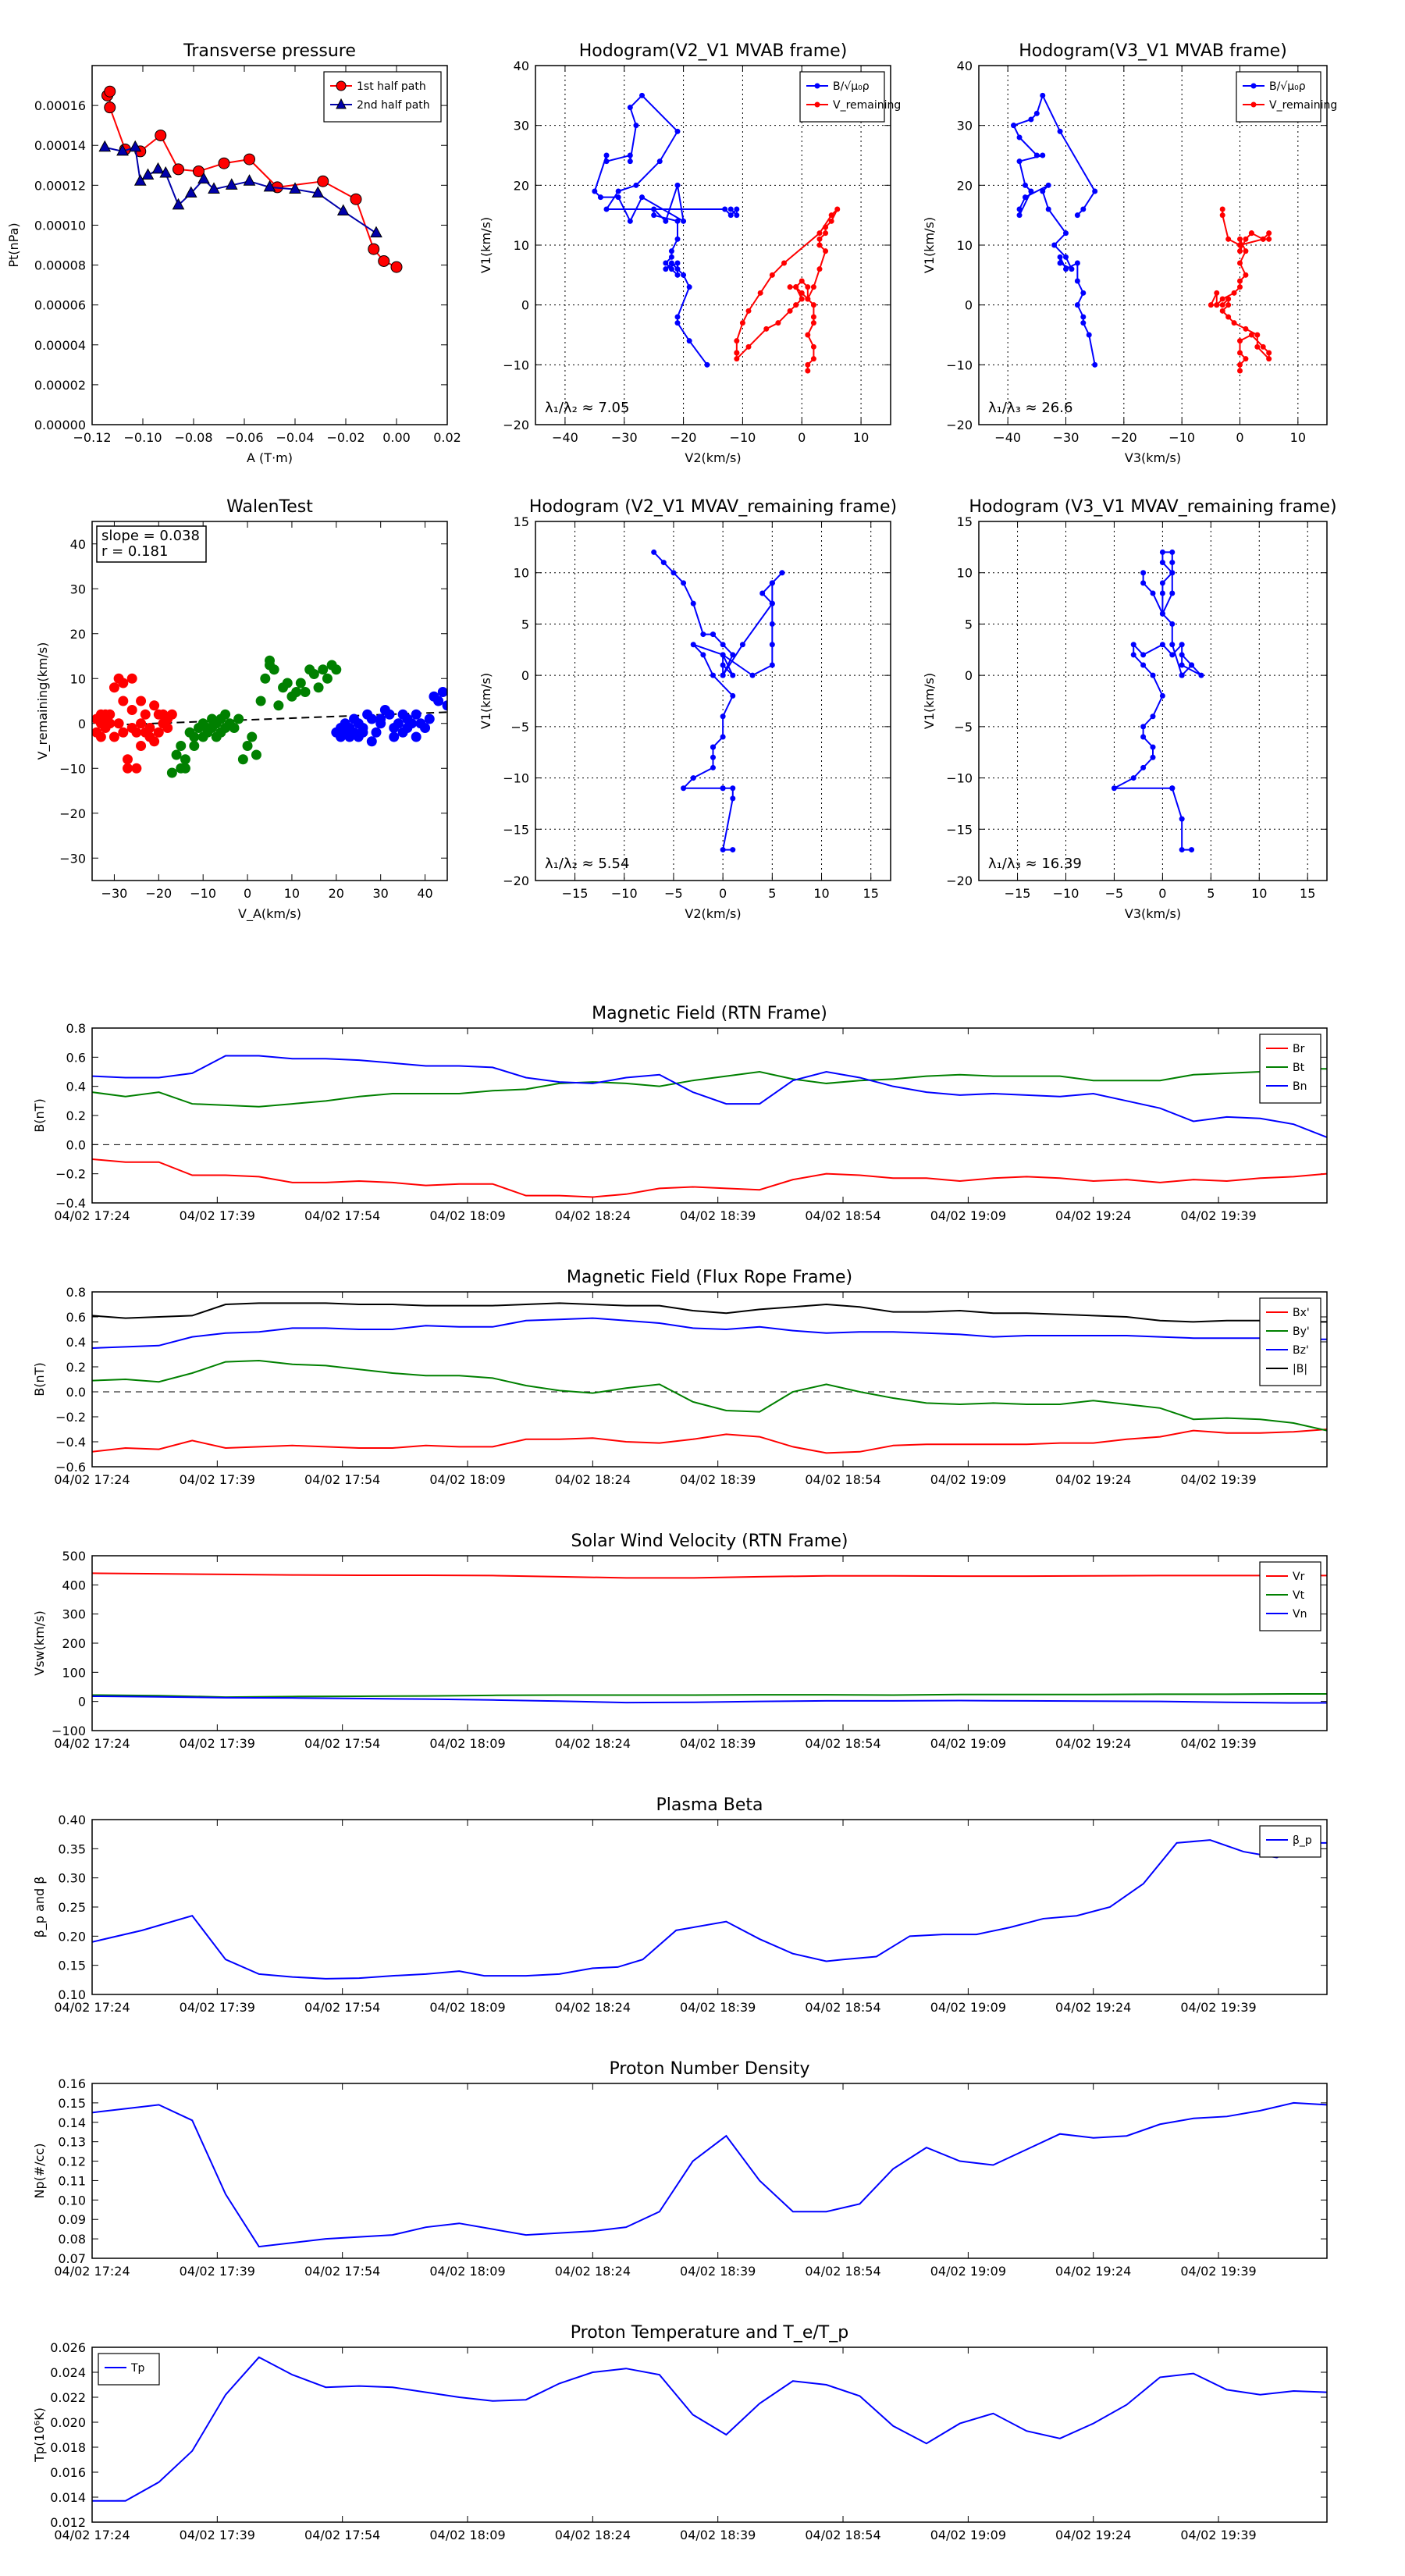  What do you see at coordinates (60, 305) in the screenshot?
I see `y-tick-label: 0.00006` at bounding box center [60, 305].